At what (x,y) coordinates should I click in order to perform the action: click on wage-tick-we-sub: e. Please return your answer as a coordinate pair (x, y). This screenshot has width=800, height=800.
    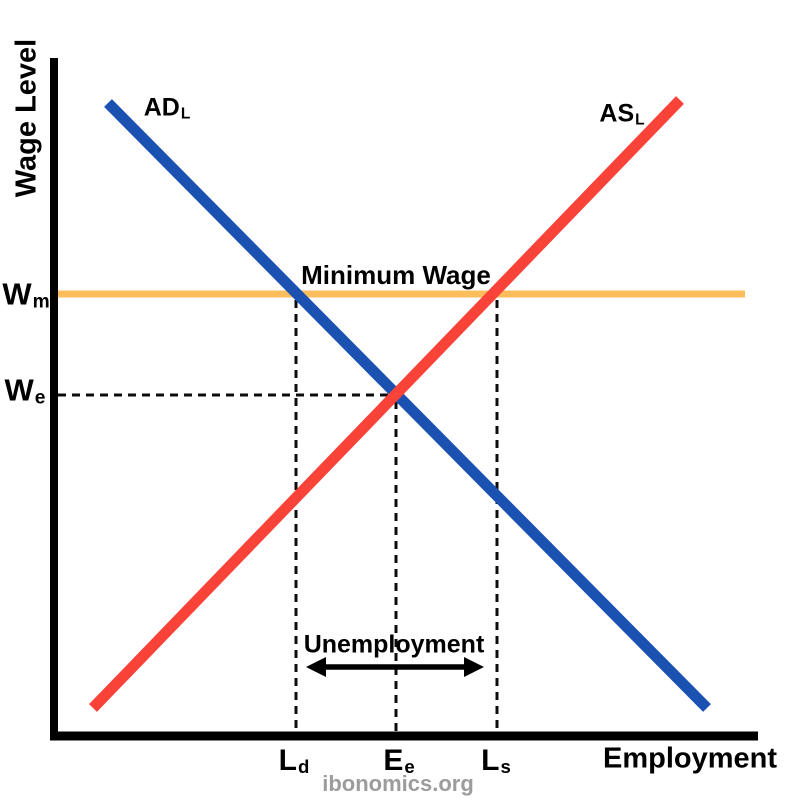
    Looking at the image, I should click on (40, 398).